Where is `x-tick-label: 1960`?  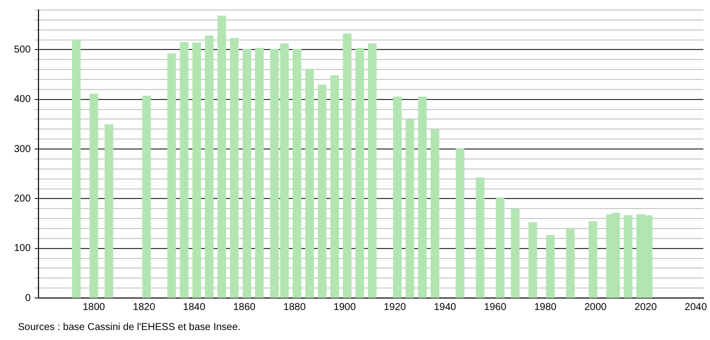 x-tick-label: 1960 is located at coordinates (495, 307).